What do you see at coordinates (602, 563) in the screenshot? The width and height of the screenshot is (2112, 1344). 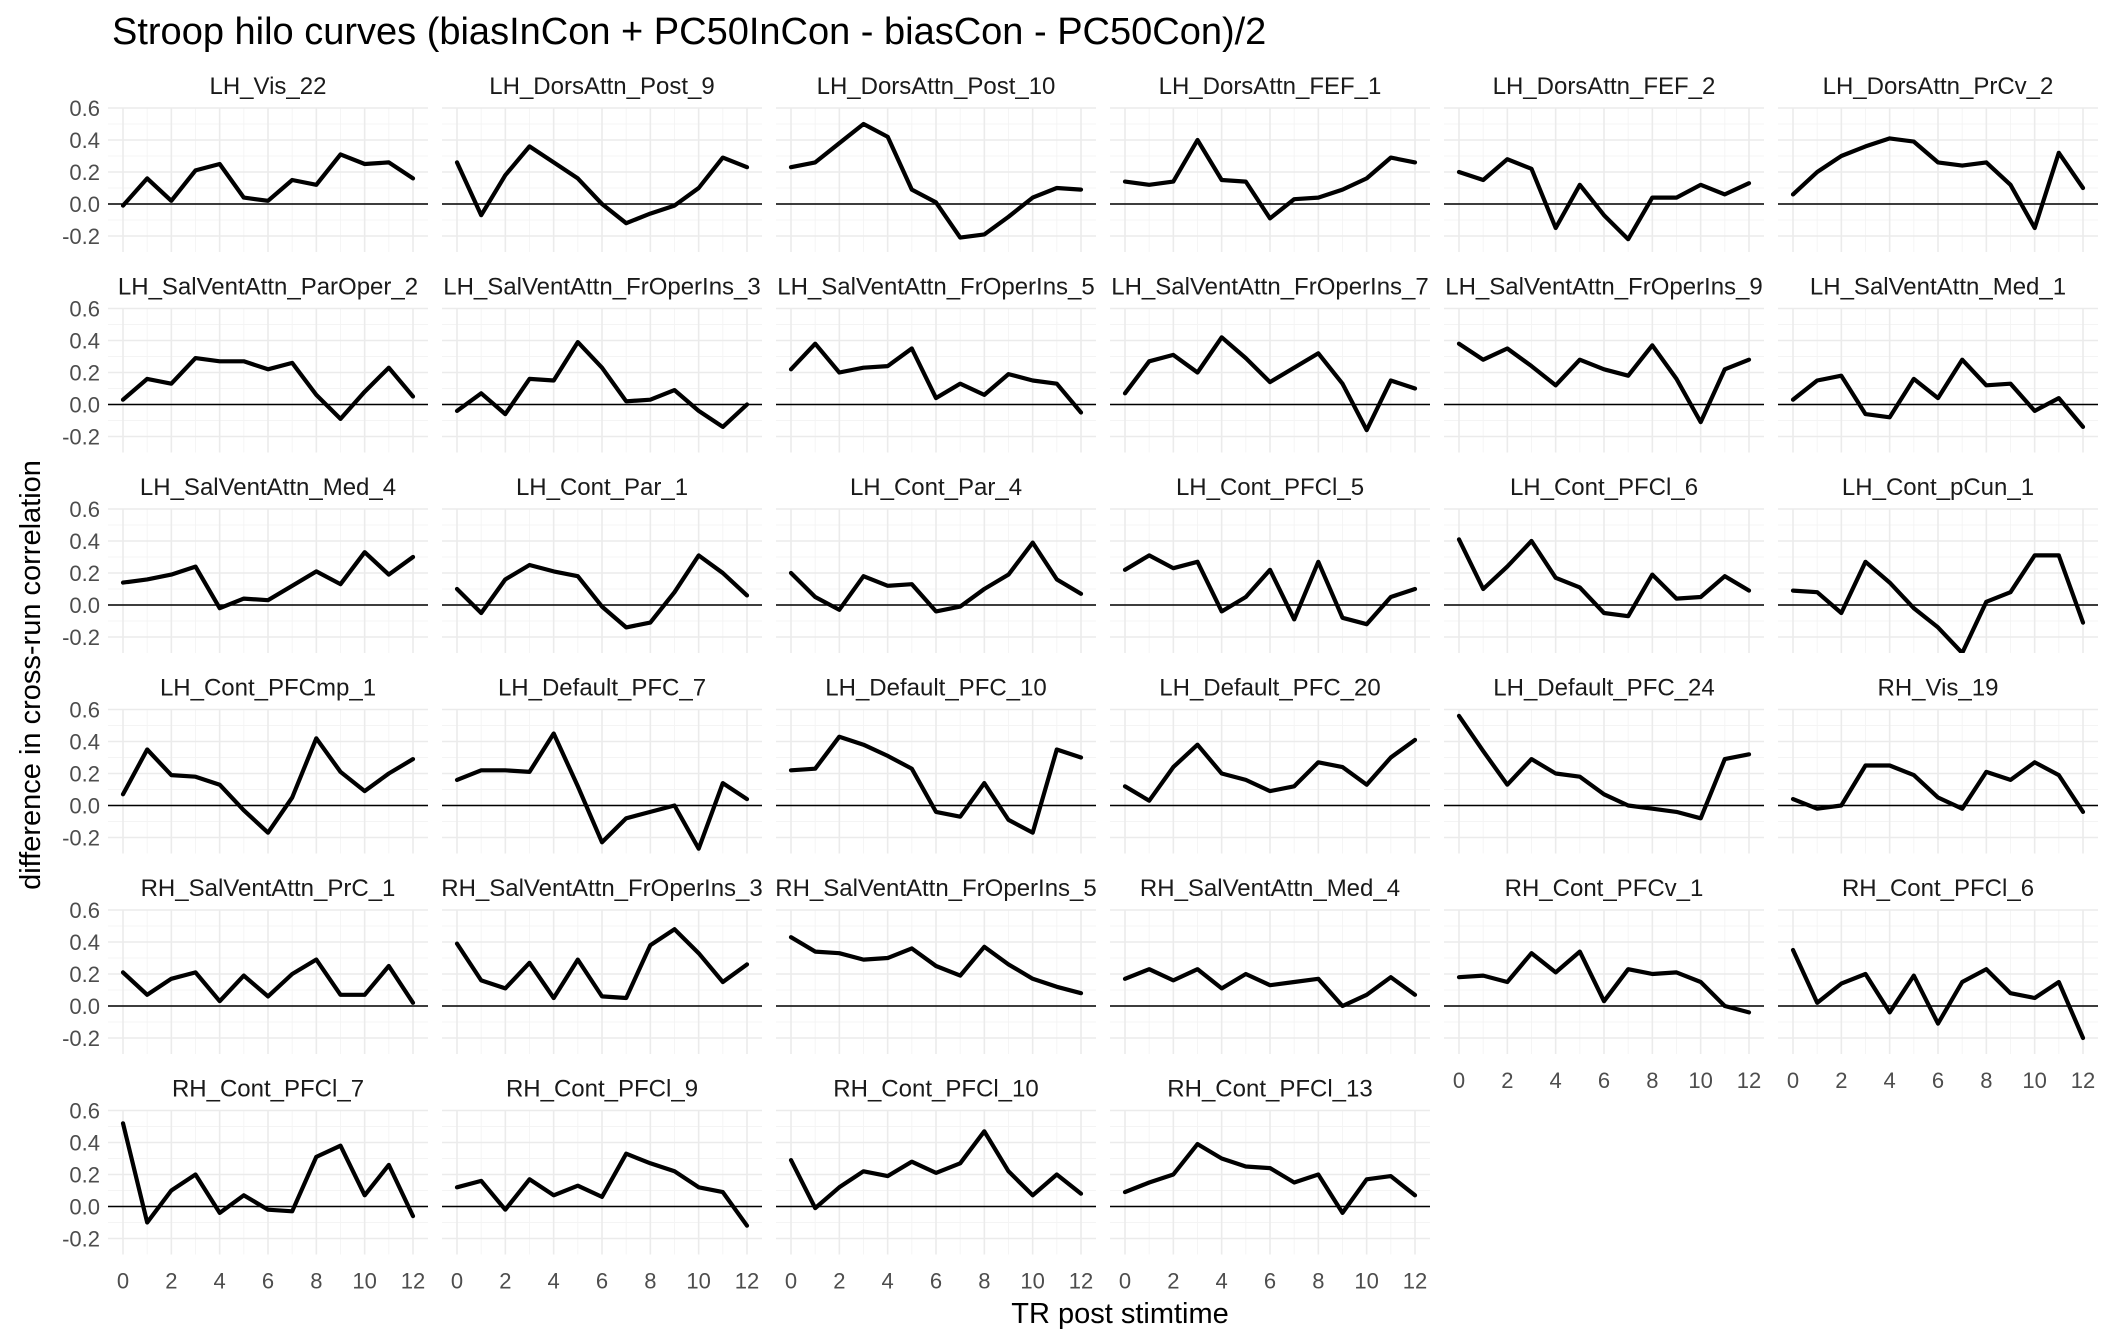 I see `facet-panel: LH_Cont_Par_1` at bounding box center [602, 563].